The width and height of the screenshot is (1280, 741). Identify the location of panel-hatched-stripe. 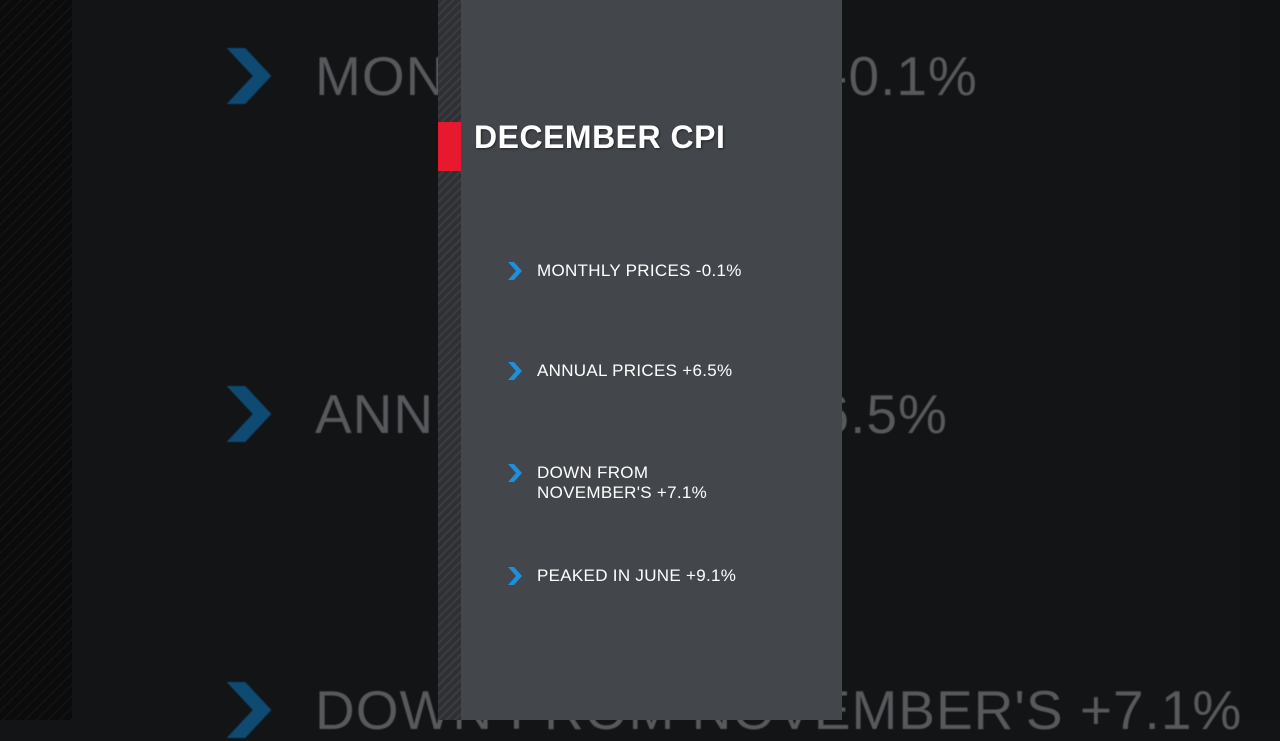
(449, 360).